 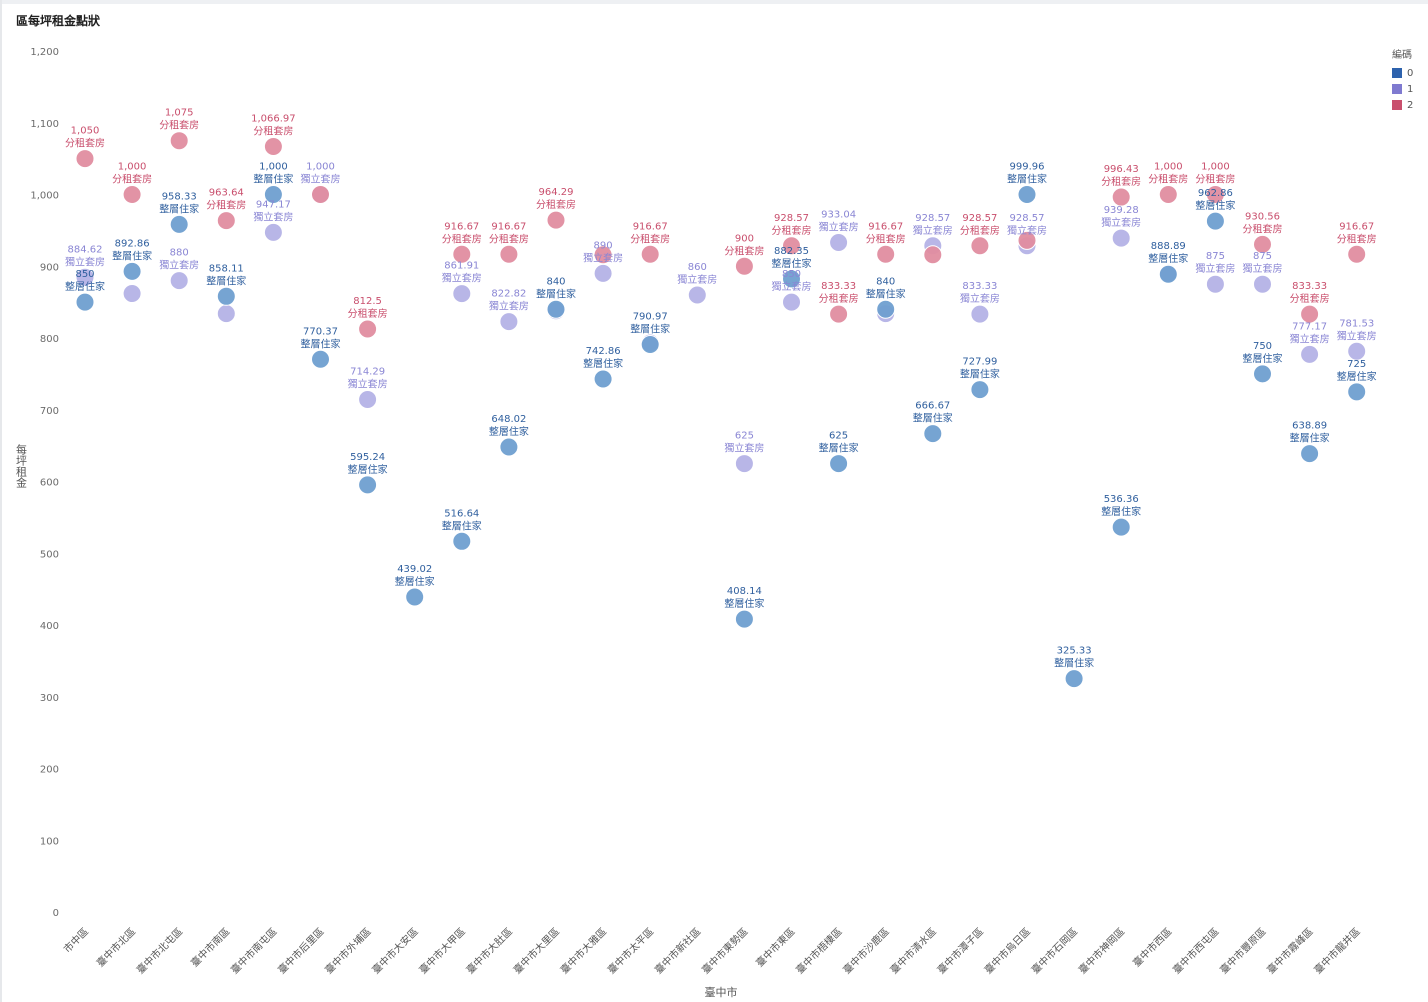 What do you see at coordinates (1357, 335) in the screenshot?
I see `data-label-type: 獨立套房` at bounding box center [1357, 335].